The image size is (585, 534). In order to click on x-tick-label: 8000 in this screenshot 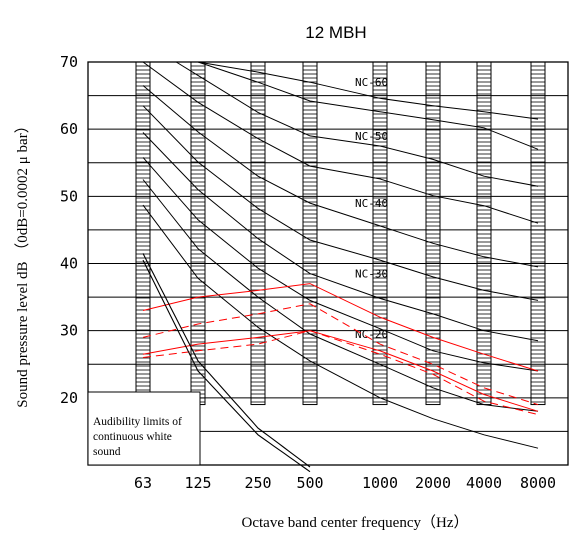, I will do `click(538, 483)`.